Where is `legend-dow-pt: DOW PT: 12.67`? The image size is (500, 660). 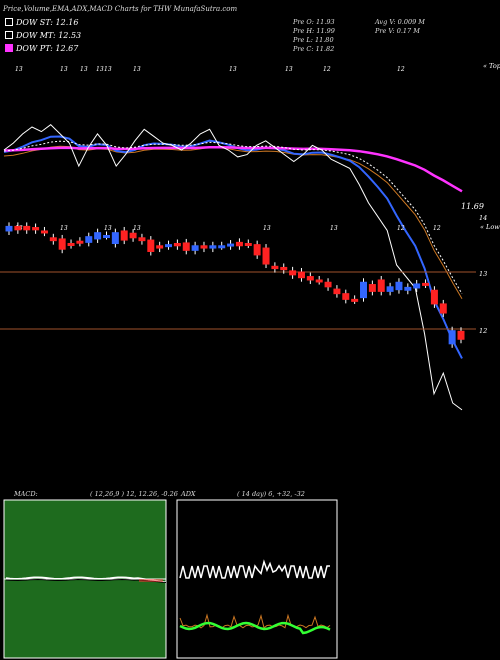 legend-dow-pt: DOW PT: 12.67 is located at coordinates (41, 48).